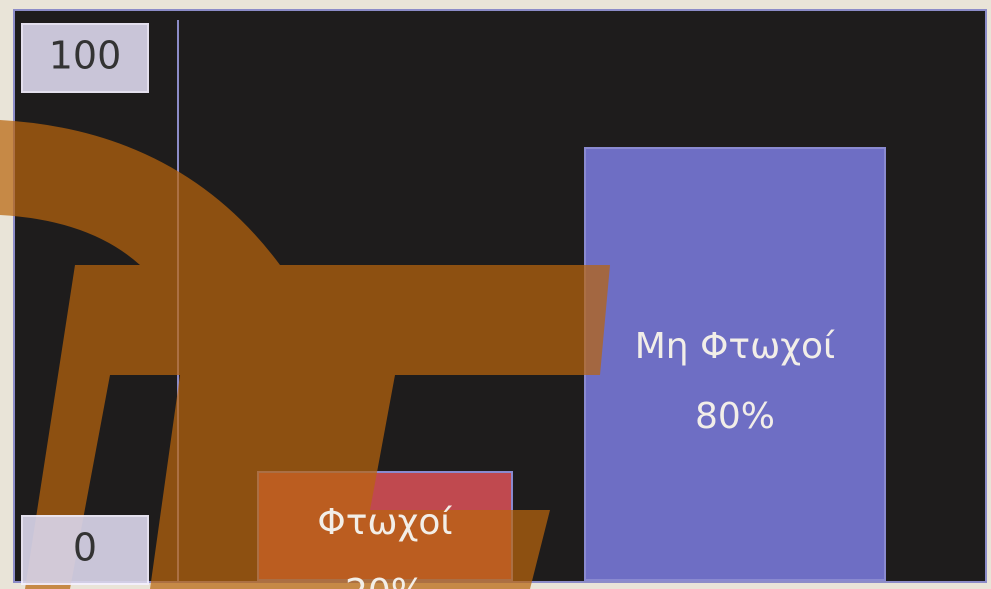  Describe the element at coordinates (384, 522) in the screenshot. I see `category-label: Φτωχοί` at that location.